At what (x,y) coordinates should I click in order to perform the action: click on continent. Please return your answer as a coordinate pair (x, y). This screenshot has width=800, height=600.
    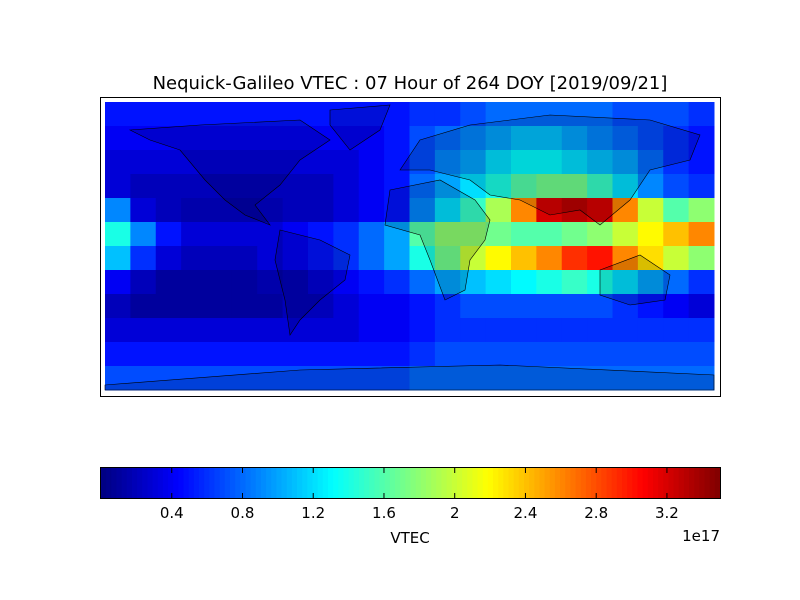
    Looking at the image, I should click on (360, 127).